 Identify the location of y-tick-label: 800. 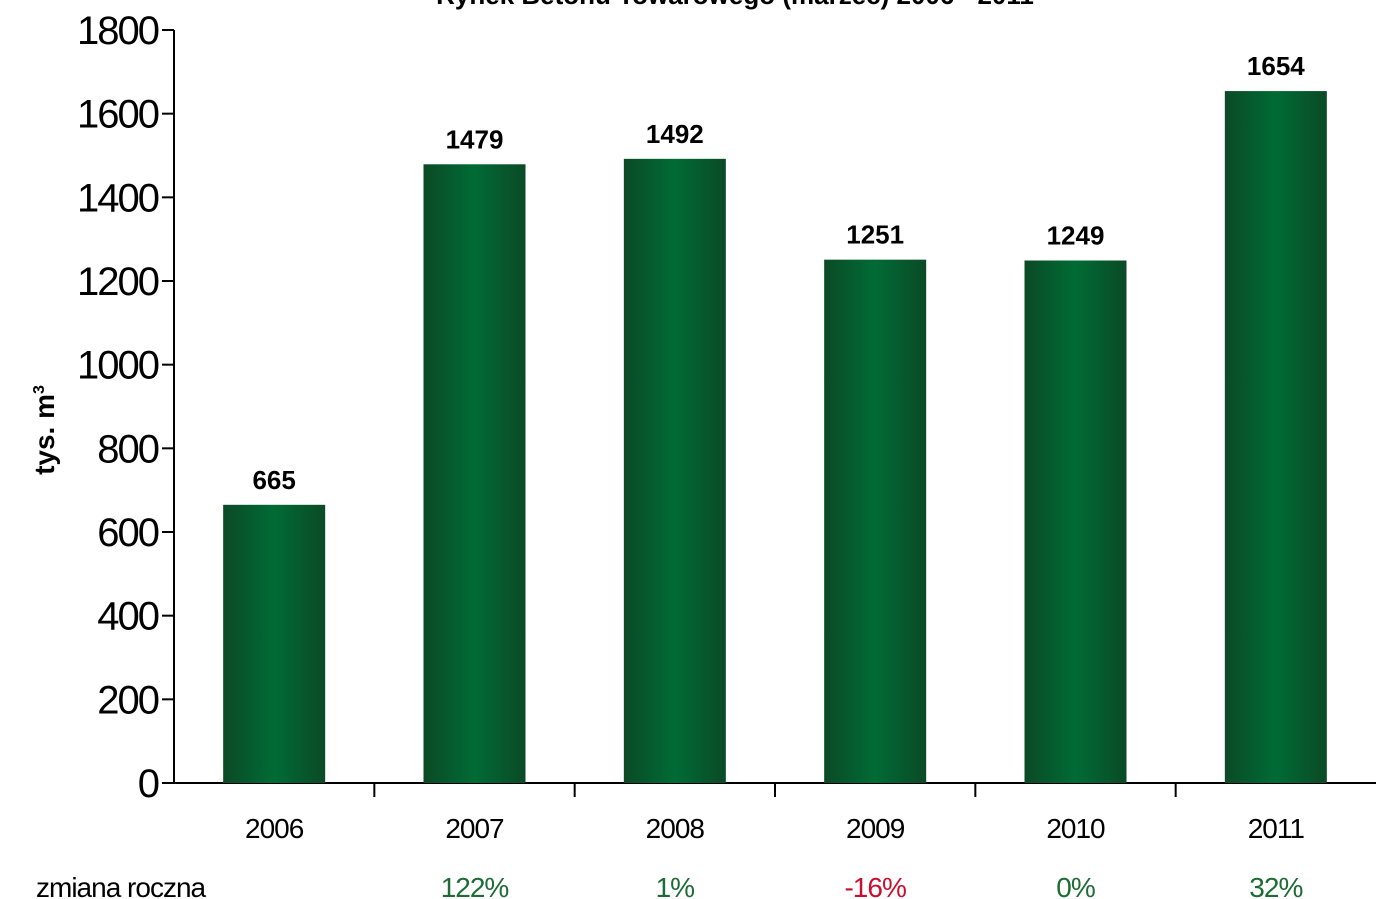
(127, 449).